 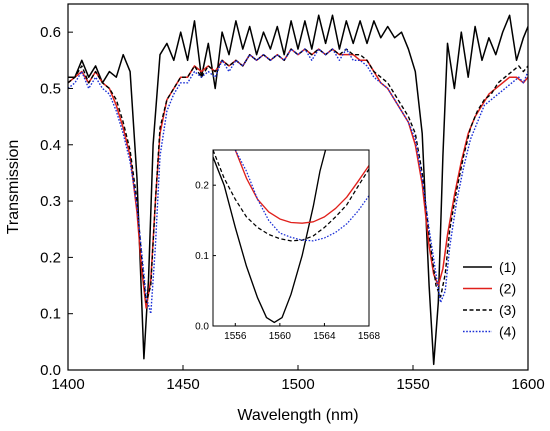 I want to click on inset-plot-frame, so click(x=291, y=238).